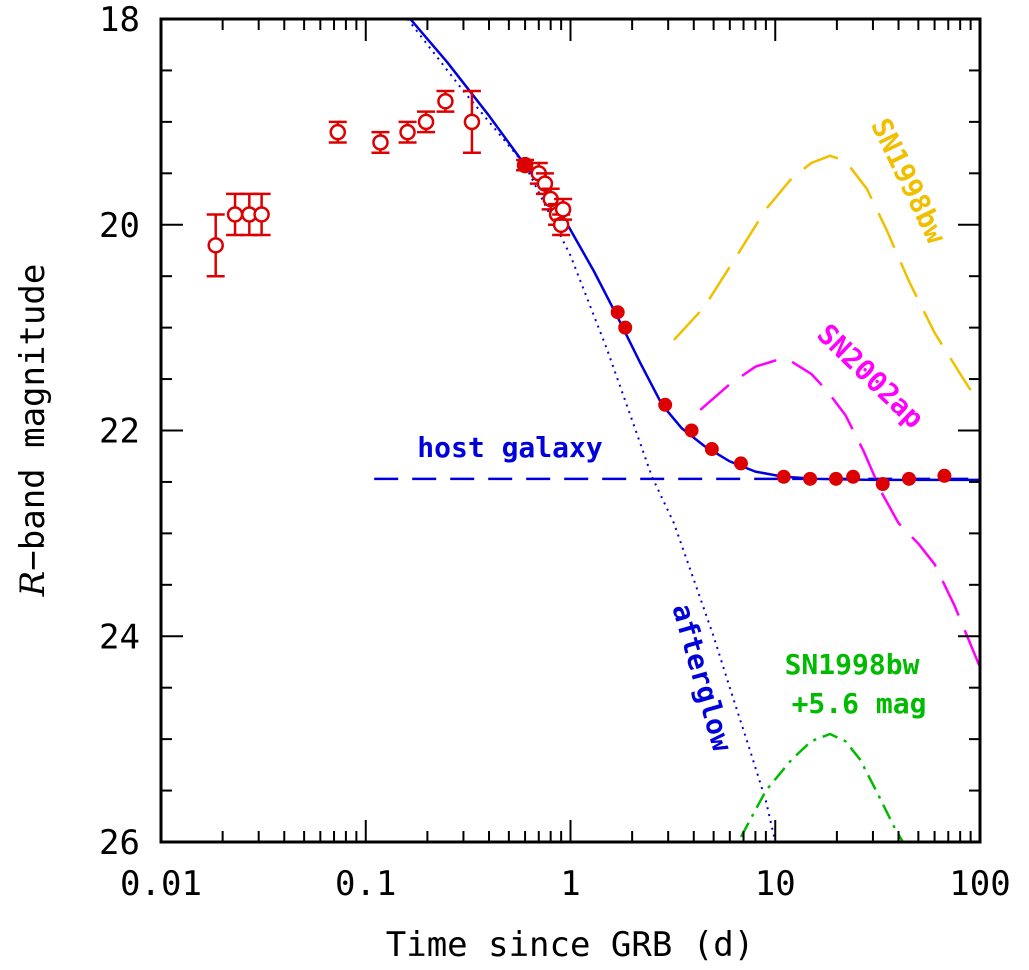 The image size is (1029, 970). Describe the element at coordinates (839, 513) in the screenshot. I see `sn2002ap-curve` at that location.